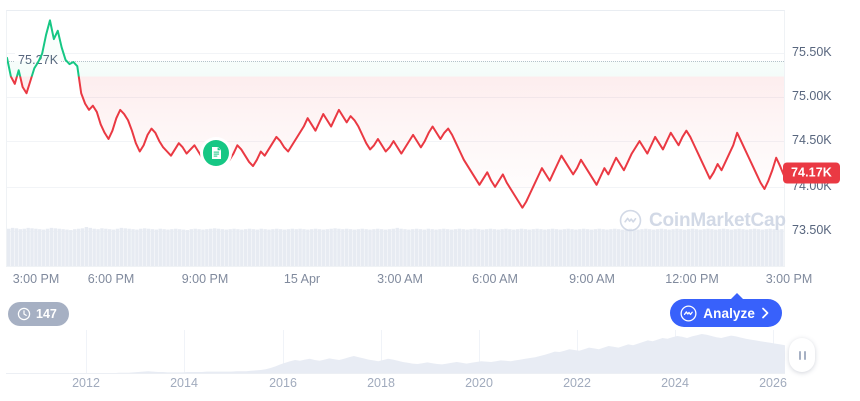 Image resolution: width=860 pixels, height=401 pixels. I want to click on navigator-axis-tick: 2026, so click(773, 383).